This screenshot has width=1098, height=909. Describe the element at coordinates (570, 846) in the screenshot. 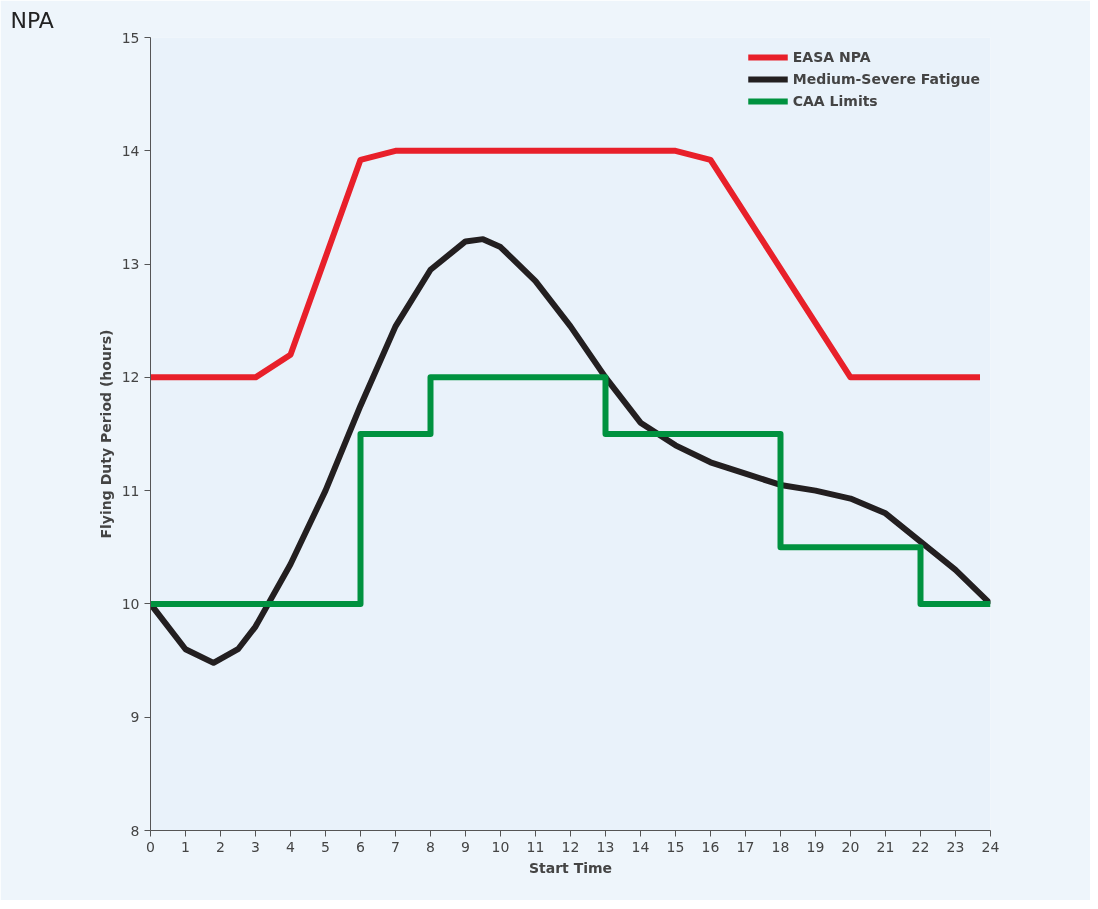

I see `x-tick-label: 12` at that location.